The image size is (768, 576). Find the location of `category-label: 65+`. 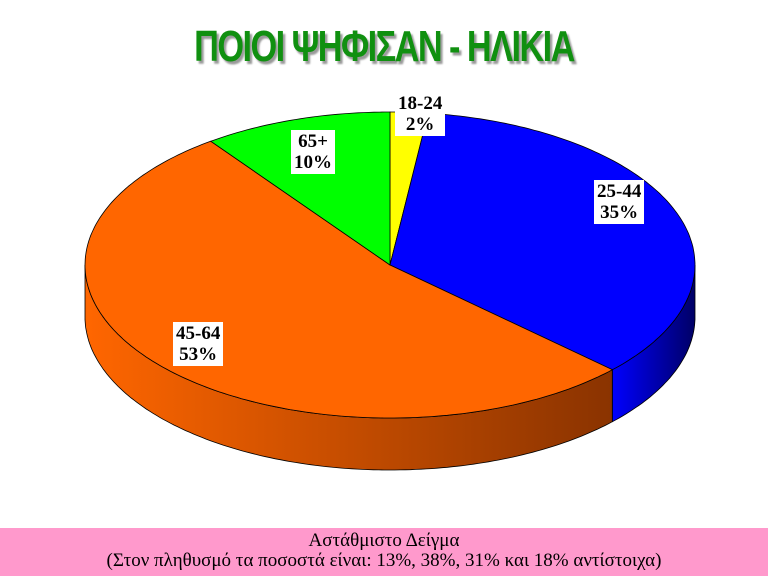

category-label: 65+ is located at coordinates (313, 141).